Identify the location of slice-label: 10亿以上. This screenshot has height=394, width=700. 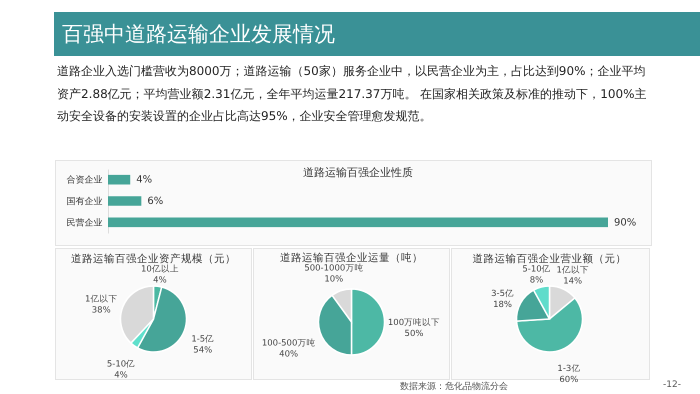
(159, 268).